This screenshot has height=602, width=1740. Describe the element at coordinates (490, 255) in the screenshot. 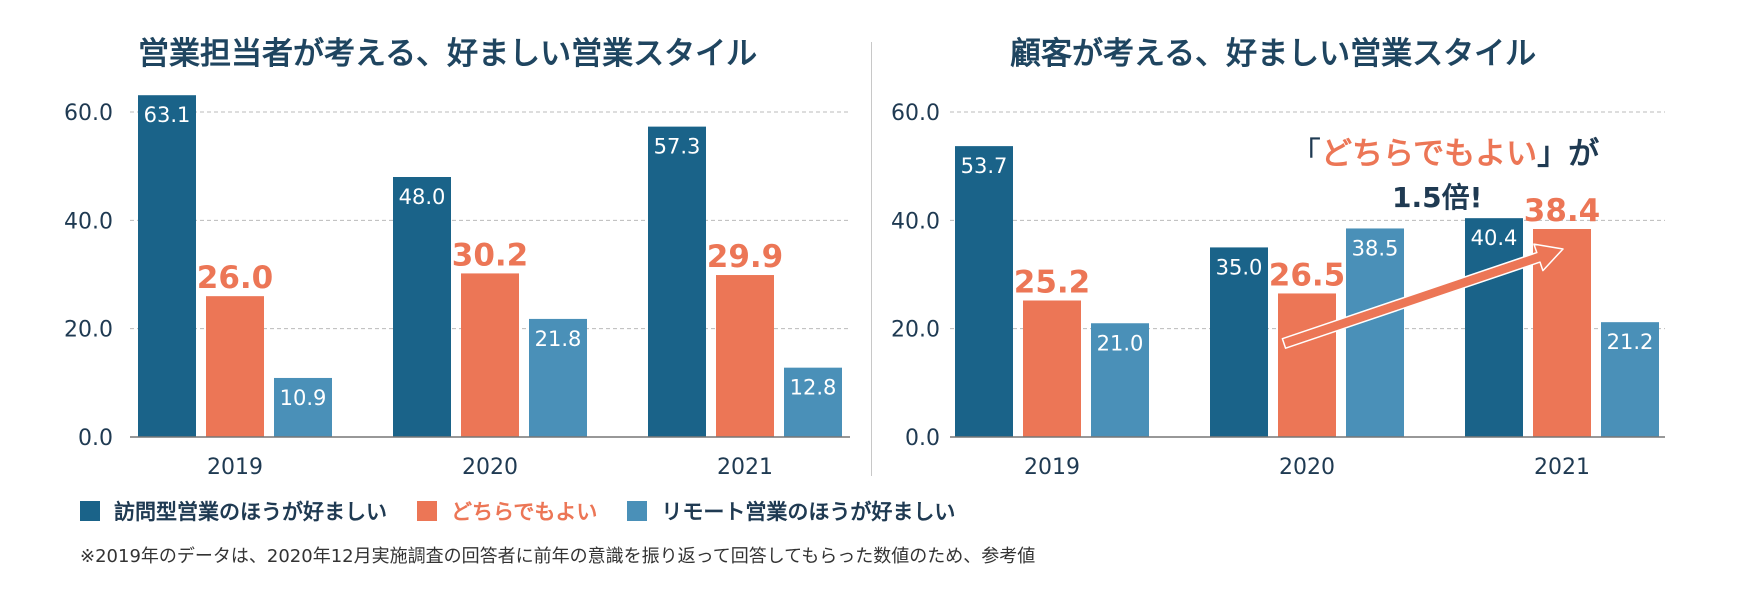

I see `data-label-either: 30.2` at that location.